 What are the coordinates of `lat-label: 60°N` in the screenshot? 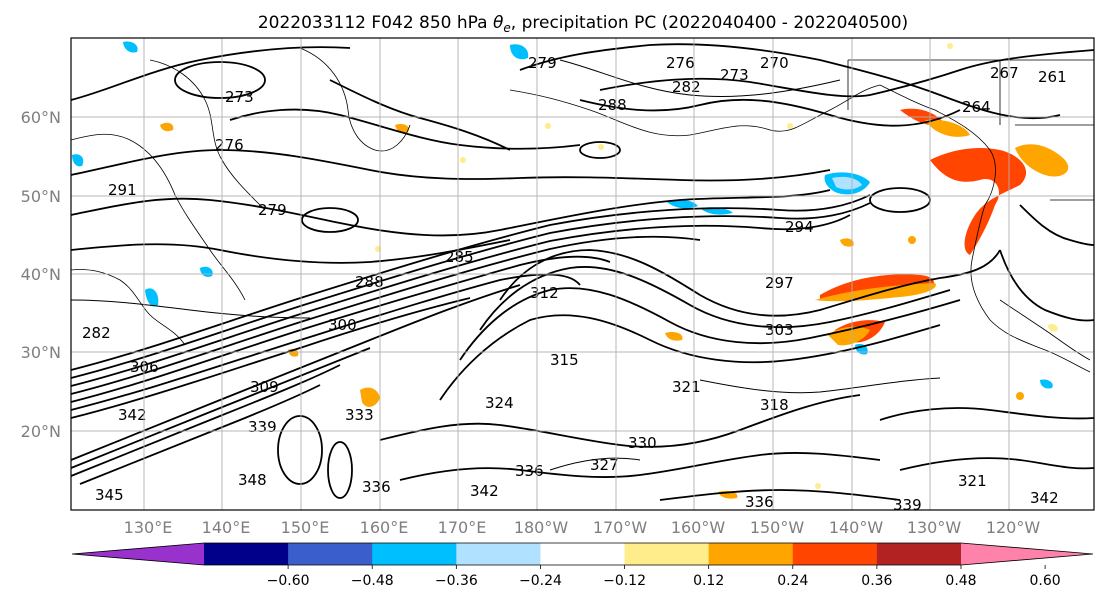 It's located at (41, 117).